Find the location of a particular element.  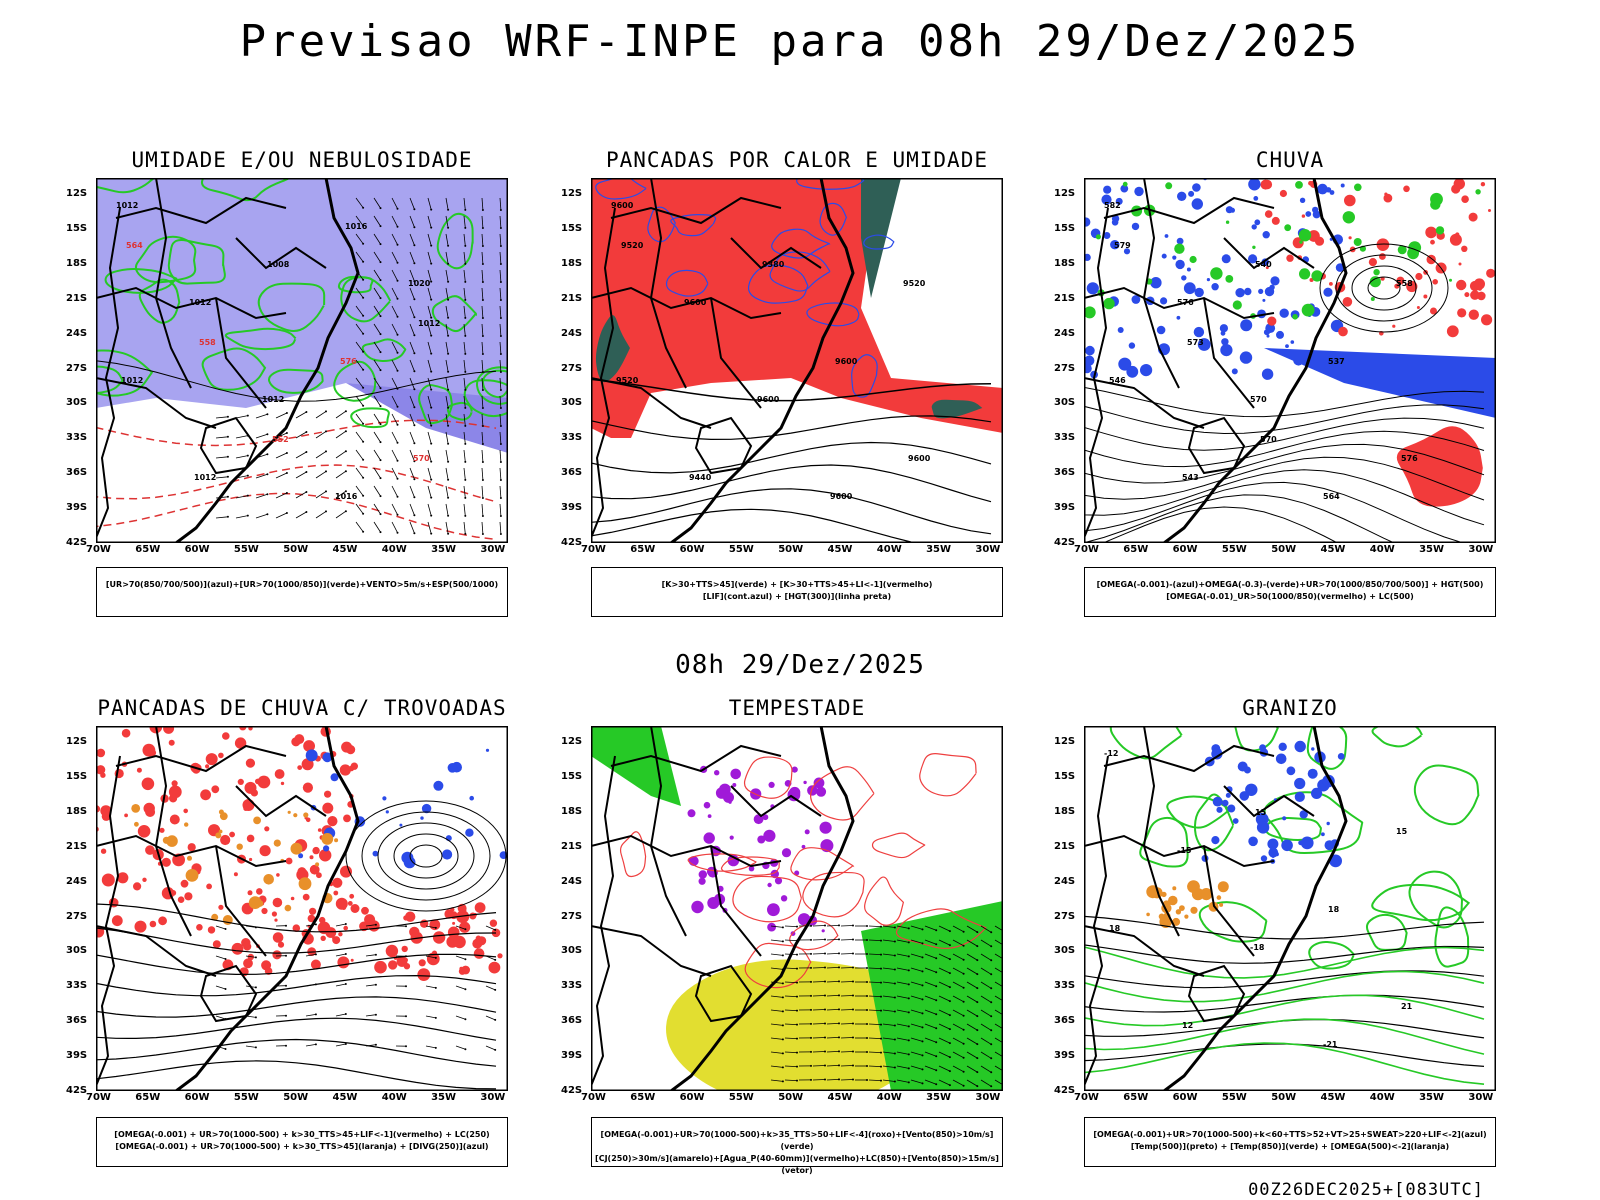

lc250-streamline is located at coordinates (296, 964).